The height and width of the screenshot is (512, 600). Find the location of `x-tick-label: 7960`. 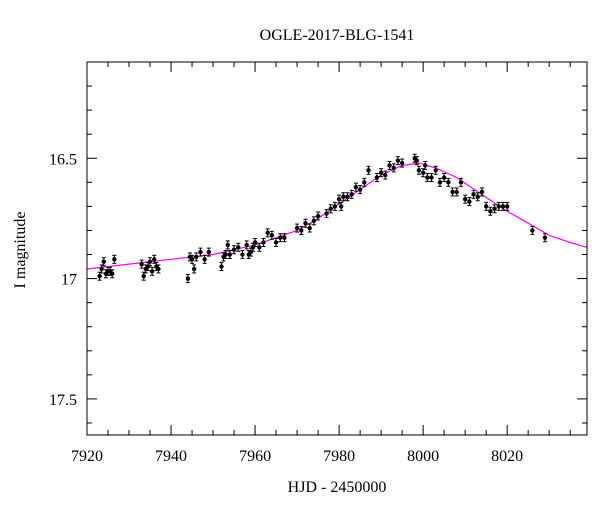

x-tick-label: 7960 is located at coordinates (255, 456).